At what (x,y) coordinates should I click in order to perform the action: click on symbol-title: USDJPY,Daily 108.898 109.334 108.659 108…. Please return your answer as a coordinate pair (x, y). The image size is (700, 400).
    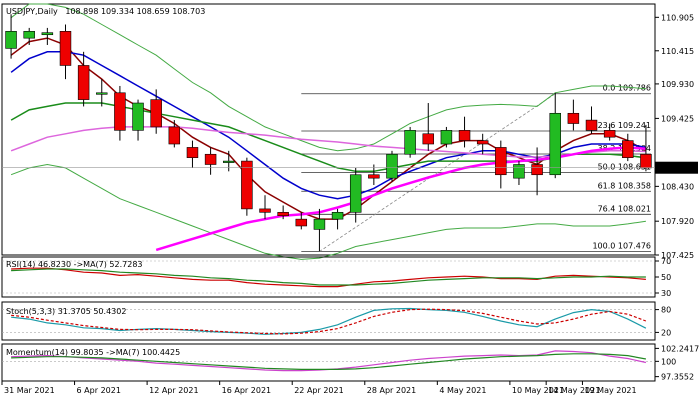
    Looking at the image, I should click on (105, 11).